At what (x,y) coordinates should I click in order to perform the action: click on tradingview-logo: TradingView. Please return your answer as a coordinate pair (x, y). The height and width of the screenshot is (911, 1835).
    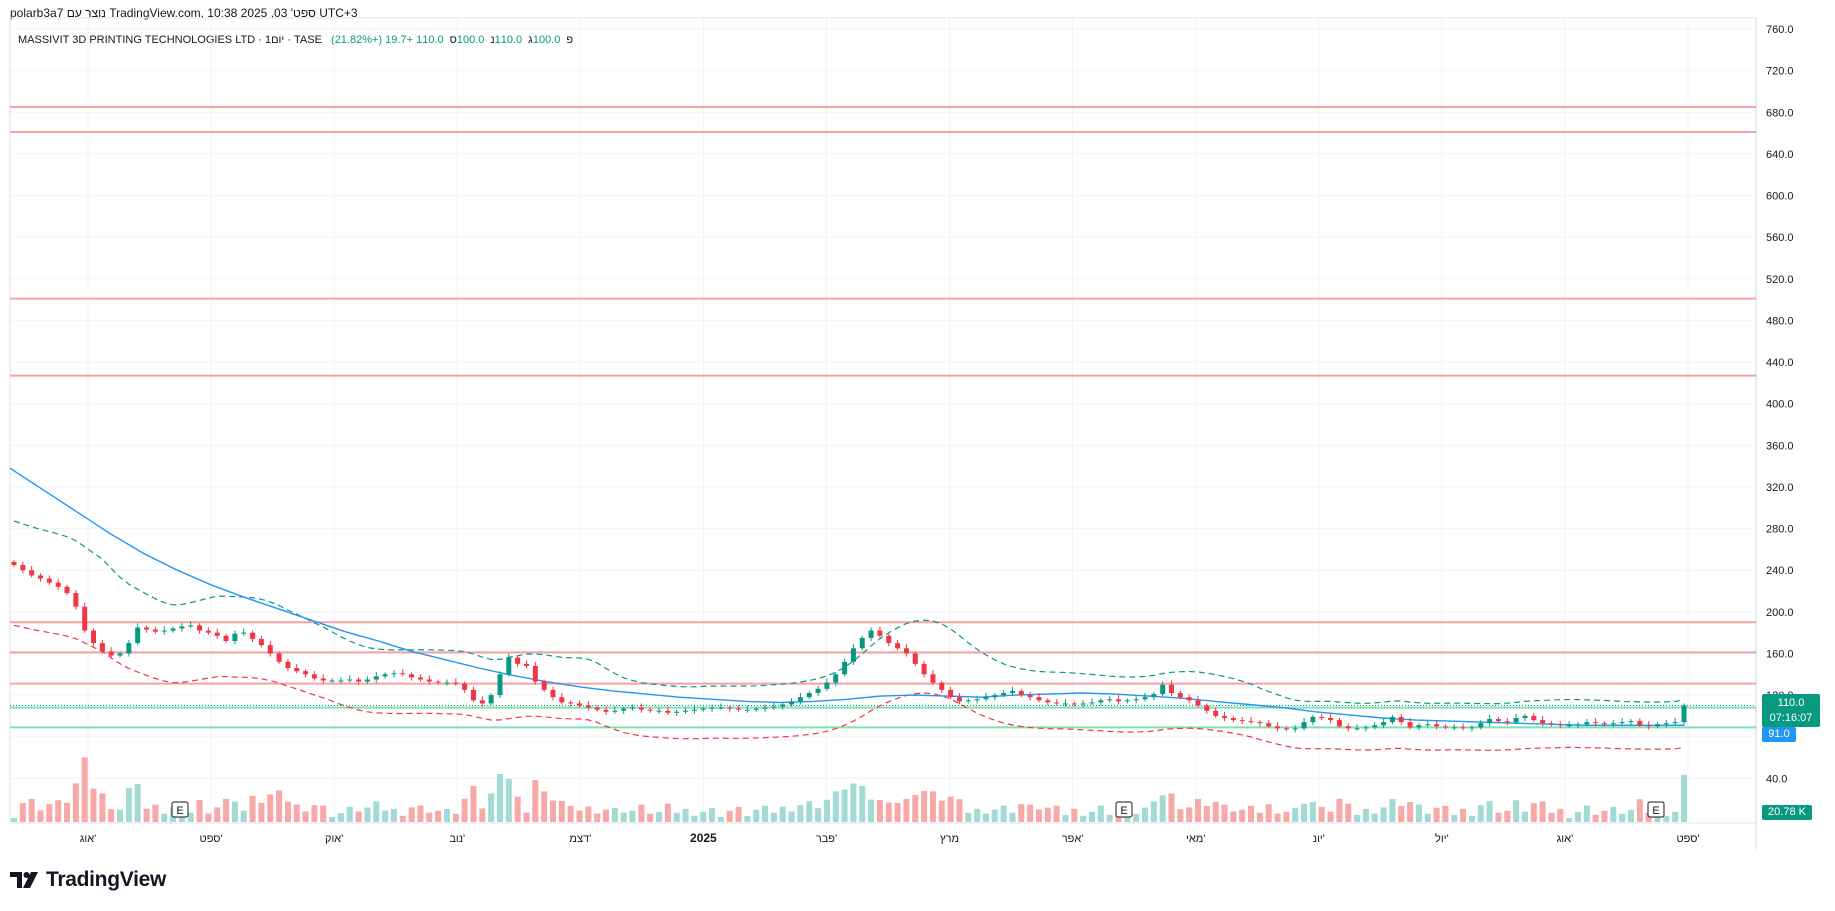
    Looking at the image, I should click on (88, 880).